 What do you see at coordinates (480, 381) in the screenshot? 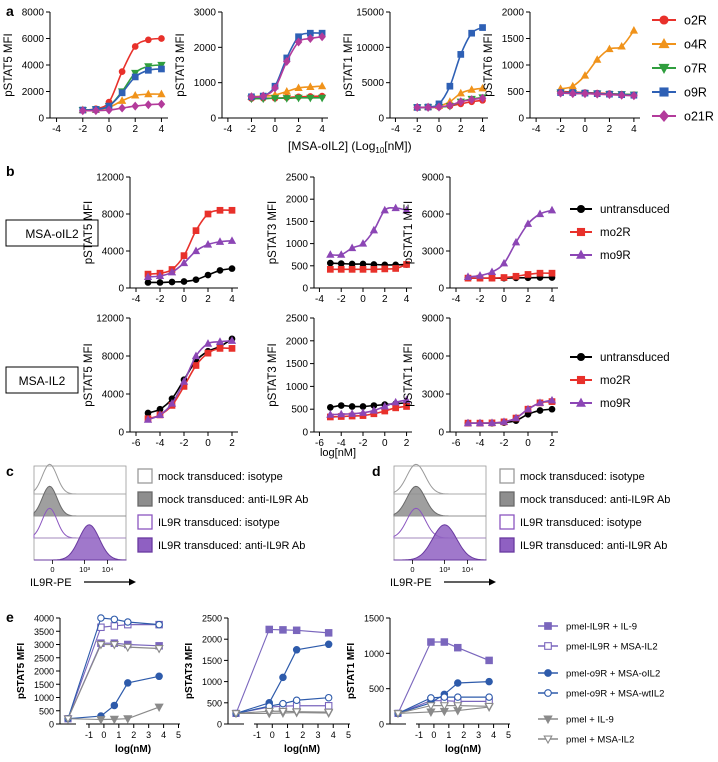
I see `chart-b6: 0 3000 6000 9000 -6 -4 -2 0 2 pSTAT1 MFI` at bounding box center [480, 381].